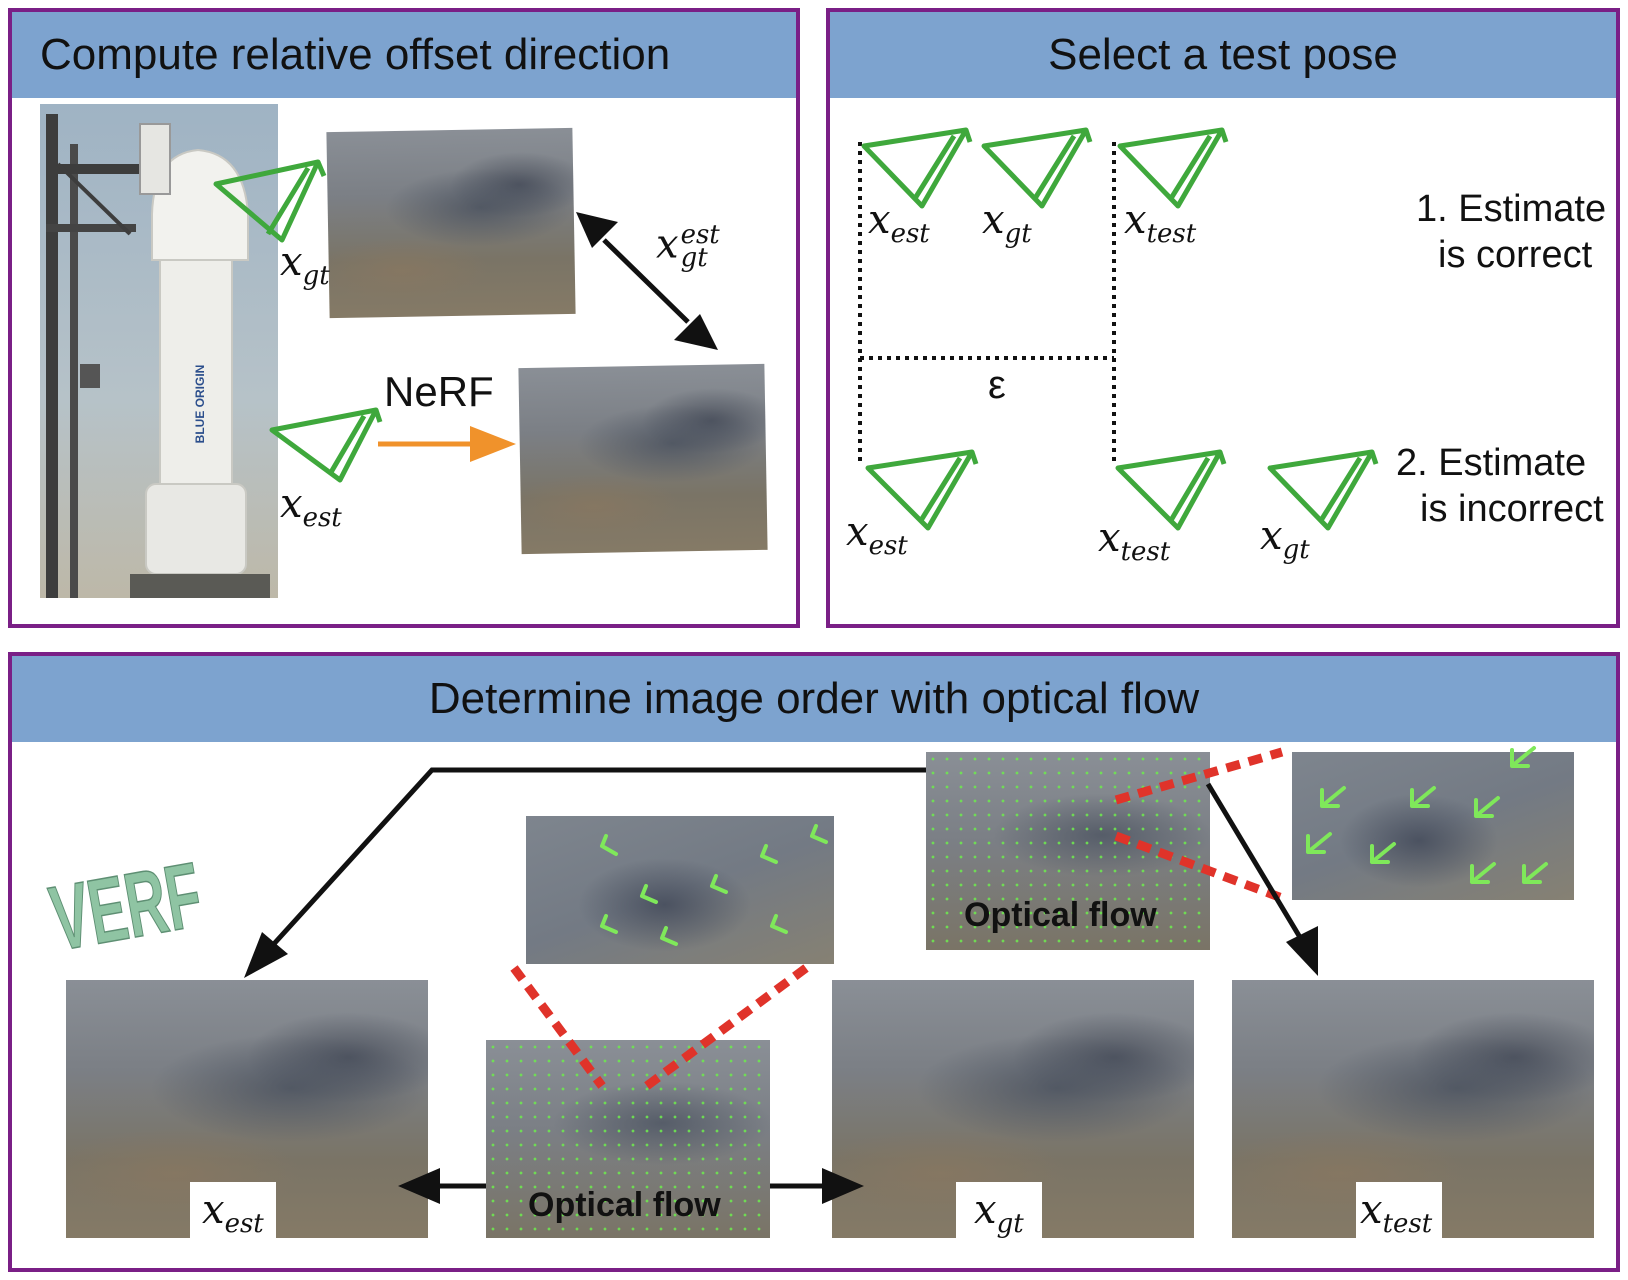 The image size is (1628, 1280). I want to click on panel-title: Determine image order with optical flow, so click(814, 699).